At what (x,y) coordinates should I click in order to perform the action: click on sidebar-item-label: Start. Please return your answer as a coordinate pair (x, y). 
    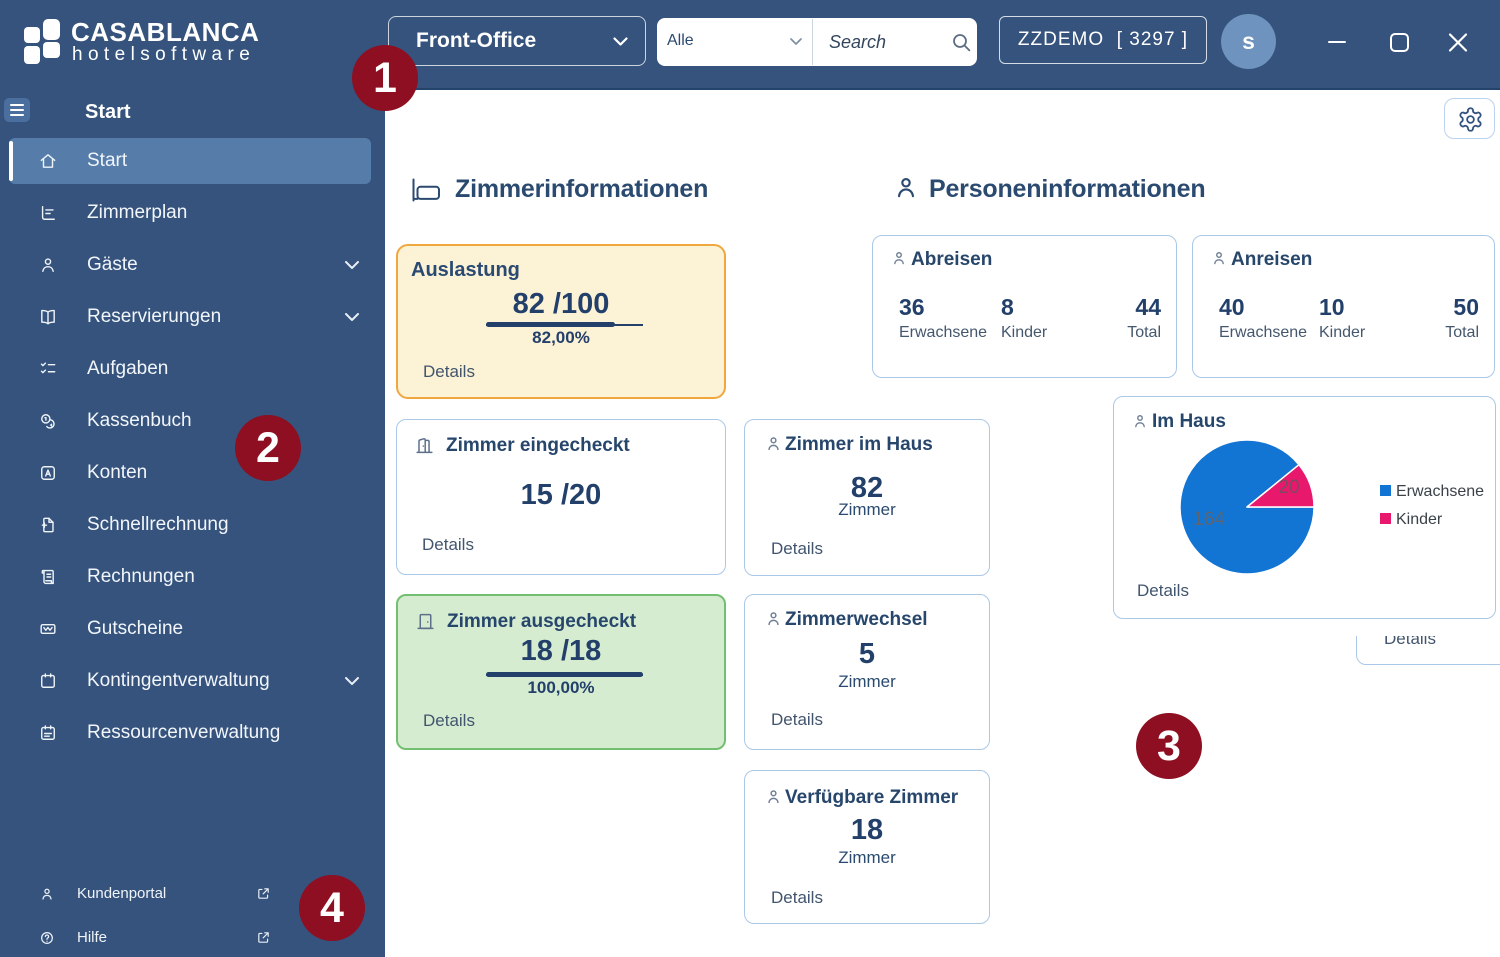
    Looking at the image, I should click on (107, 160).